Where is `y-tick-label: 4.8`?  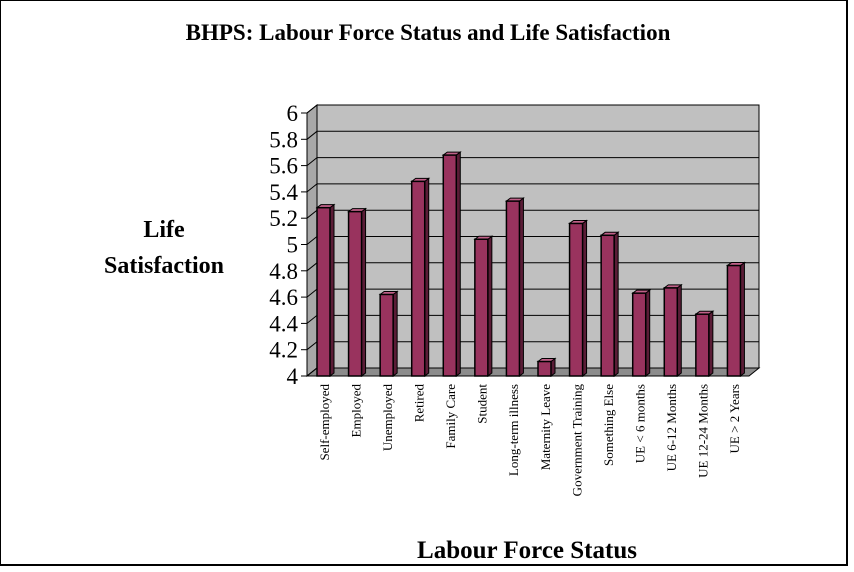 y-tick-label: 4.8 is located at coordinates (283, 271).